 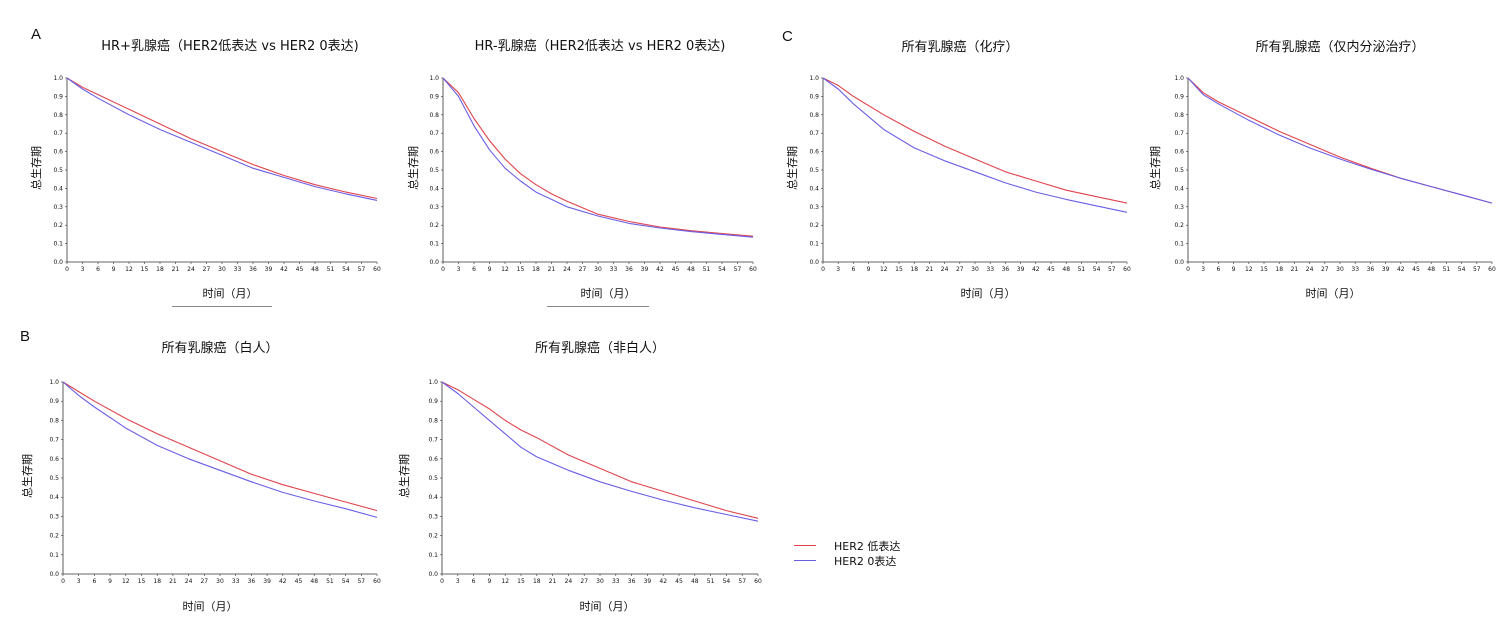 I want to click on legend-swatch-her2-zero, so click(x=805, y=560).